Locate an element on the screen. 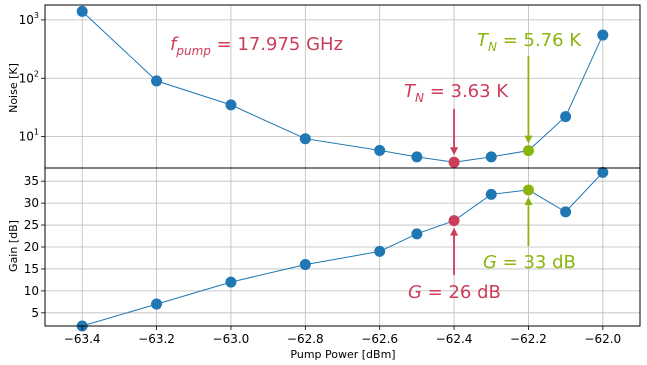 The width and height of the screenshot is (647, 365). x-tick-label: −62.0 is located at coordinates (602, 339).